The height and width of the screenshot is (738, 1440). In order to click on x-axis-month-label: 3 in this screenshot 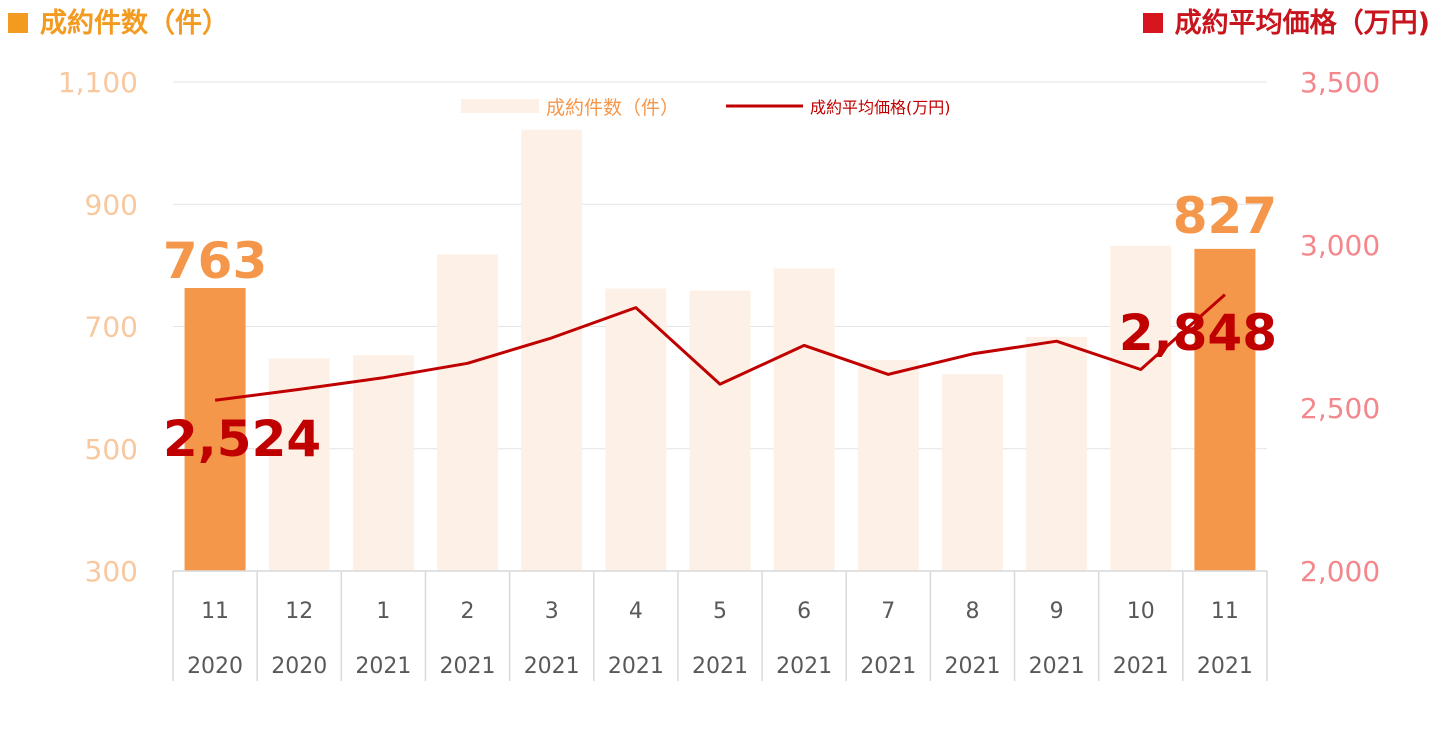, I will do `click(552, 611)`.